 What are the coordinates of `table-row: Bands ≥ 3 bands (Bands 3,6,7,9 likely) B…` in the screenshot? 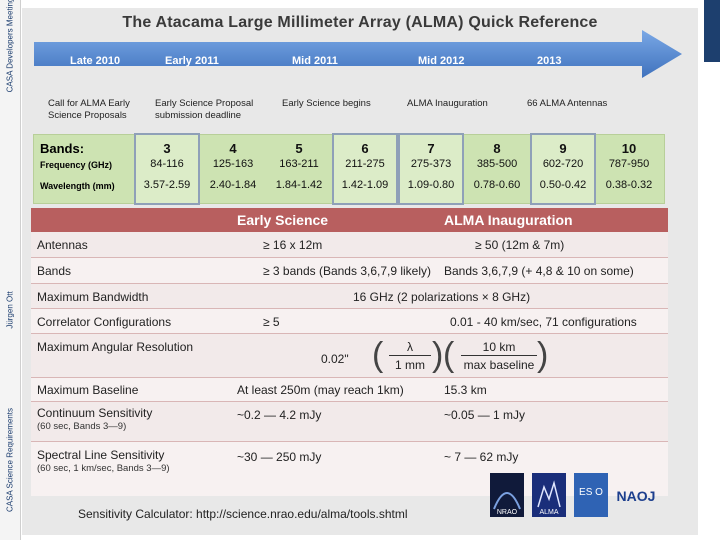 It's located at (349, 271).